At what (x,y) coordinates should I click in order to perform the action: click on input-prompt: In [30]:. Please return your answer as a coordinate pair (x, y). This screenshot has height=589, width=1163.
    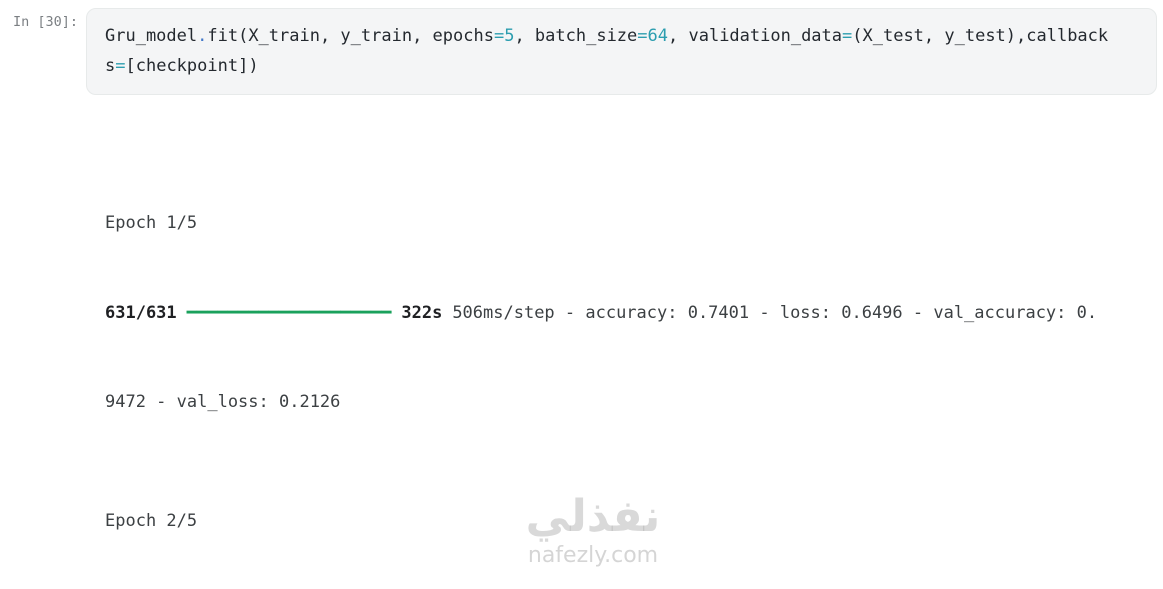
    Looking at the image, I should click on (46, 22).